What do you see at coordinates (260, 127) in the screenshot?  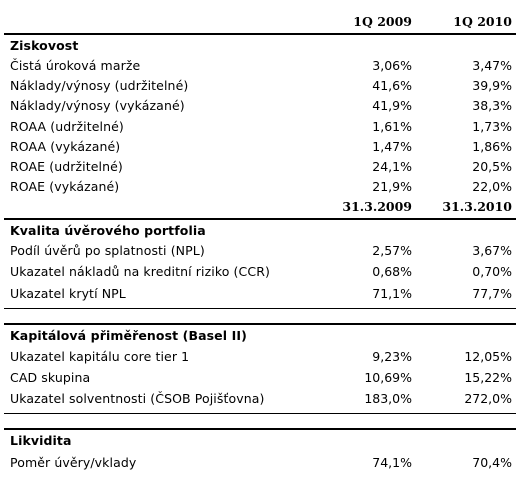 I see `table-row: ROAA (udržitelné) 1,61% 1,73%` at bounding box center [260, 127].